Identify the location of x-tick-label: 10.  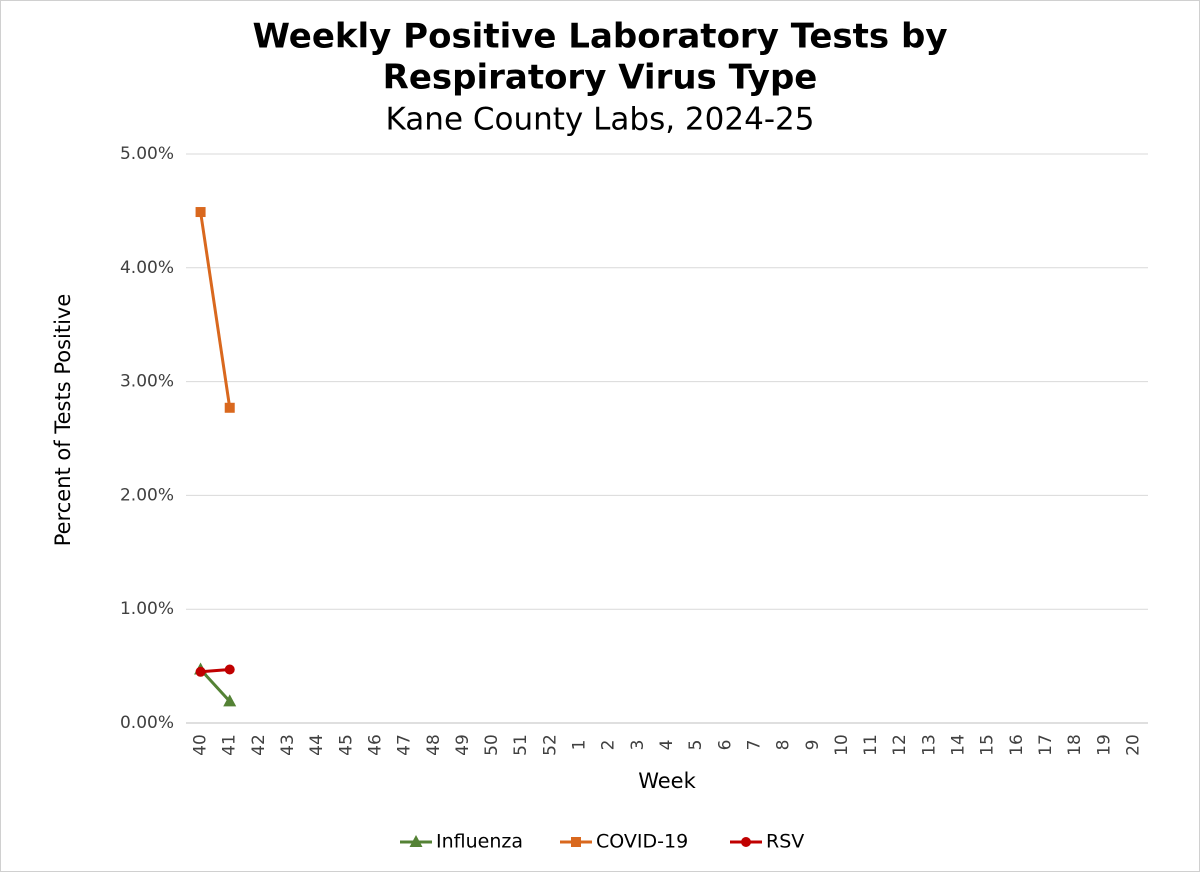
(842, 745).